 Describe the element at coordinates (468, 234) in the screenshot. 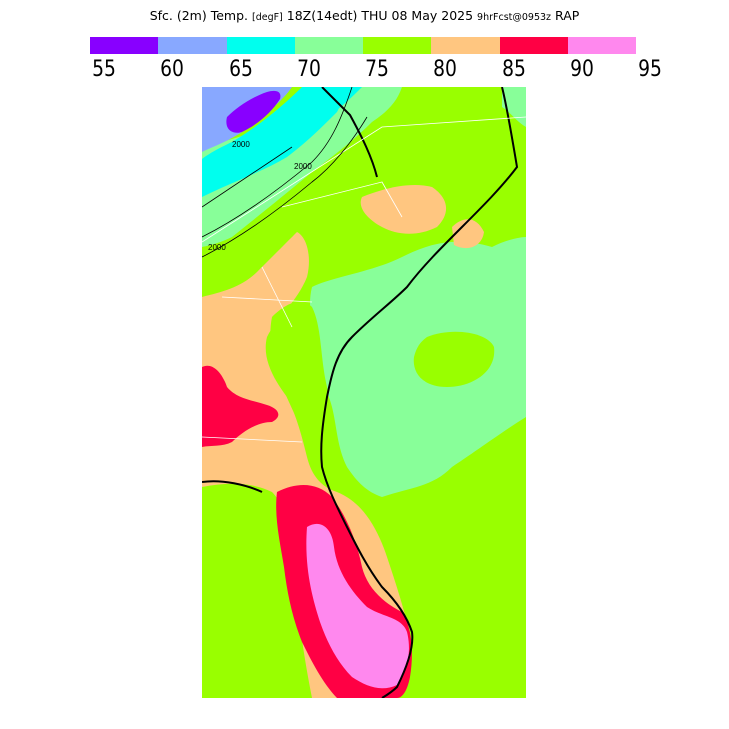

I see `region-80-85-north-east` at that location.